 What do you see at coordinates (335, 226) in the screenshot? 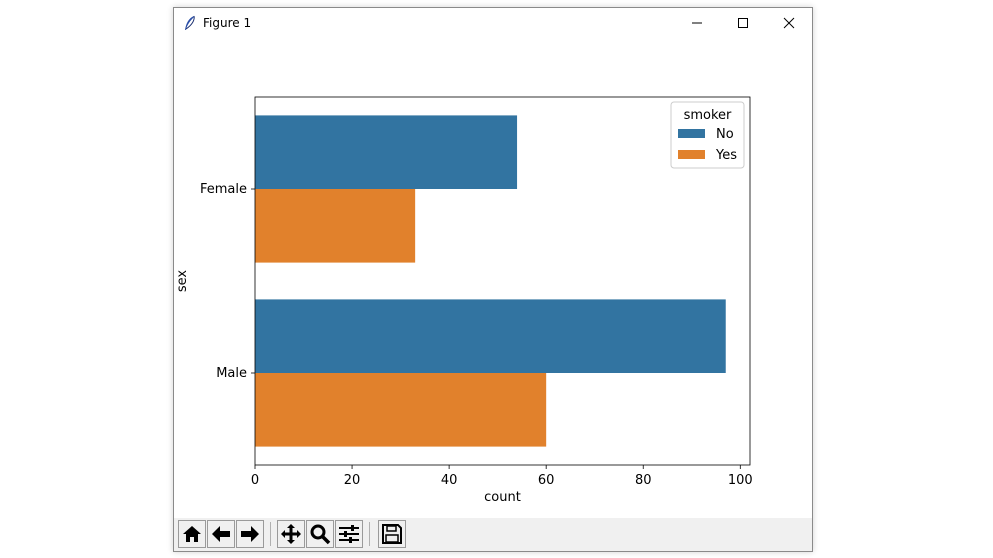
I see `bar-yes-female` at bounding box center [335, 226].